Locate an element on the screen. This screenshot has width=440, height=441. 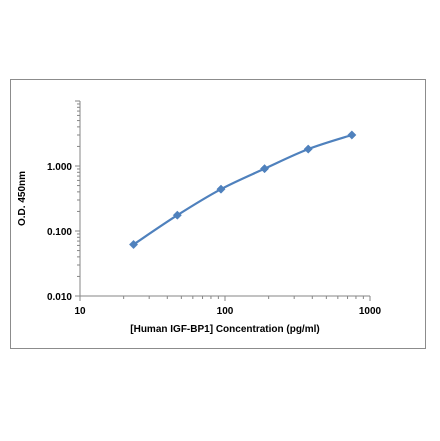
y-tick-label: 0.010 is located at coordinates (59, 297).